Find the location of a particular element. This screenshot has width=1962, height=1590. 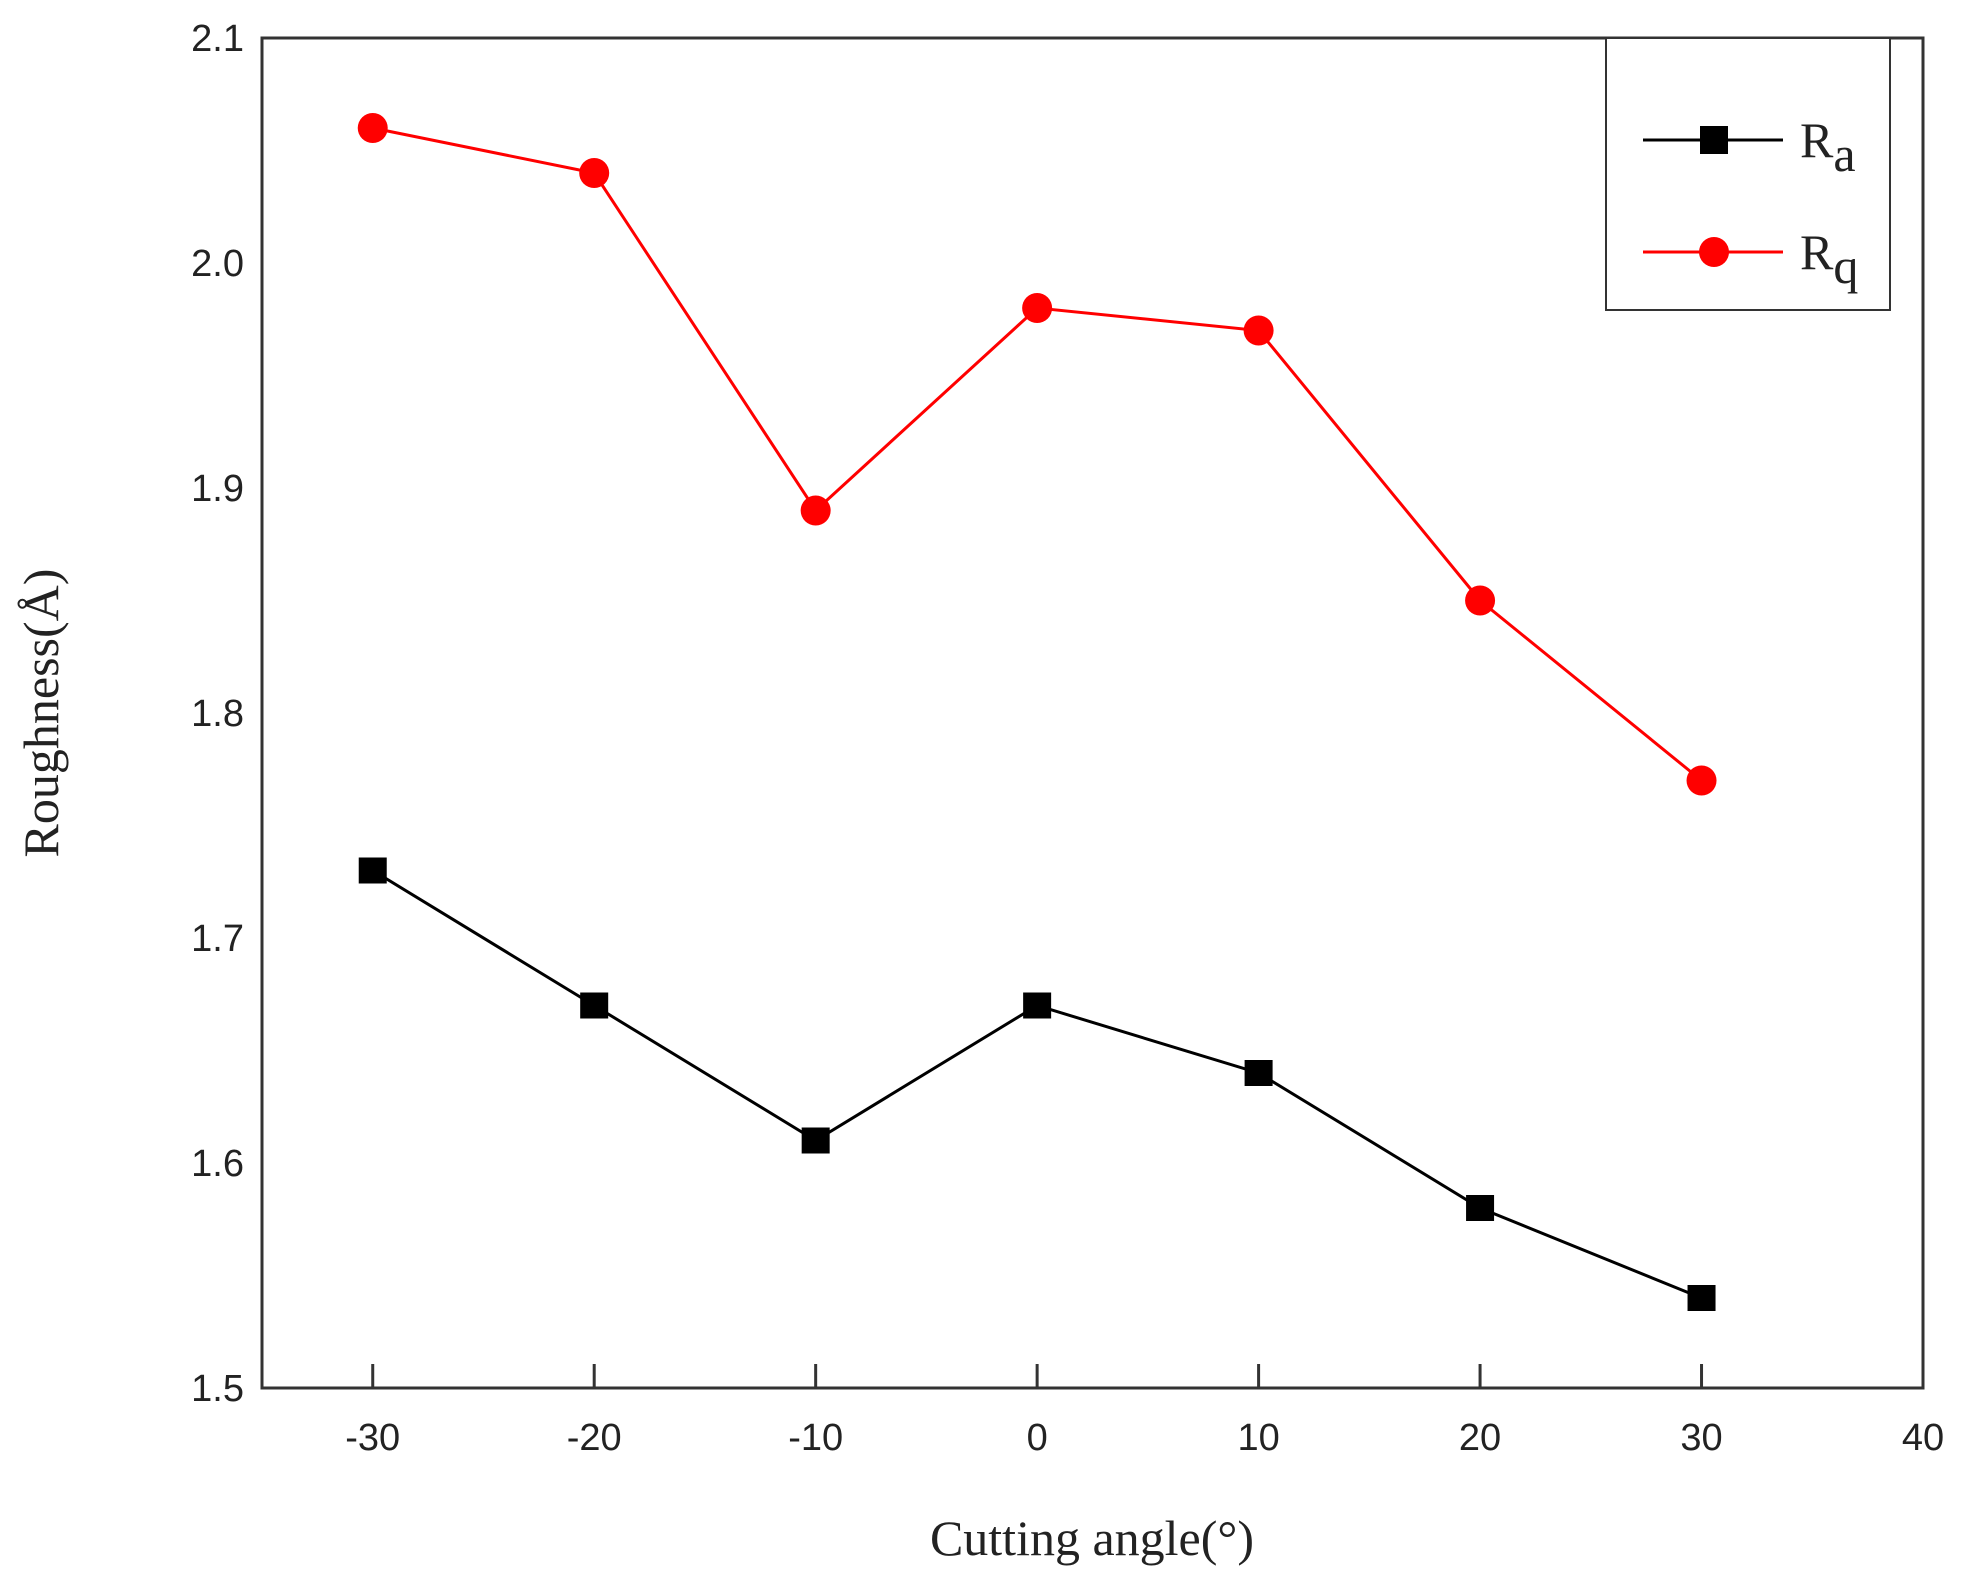

x-tick-label: -20 is located at coordinates (594, 1438).